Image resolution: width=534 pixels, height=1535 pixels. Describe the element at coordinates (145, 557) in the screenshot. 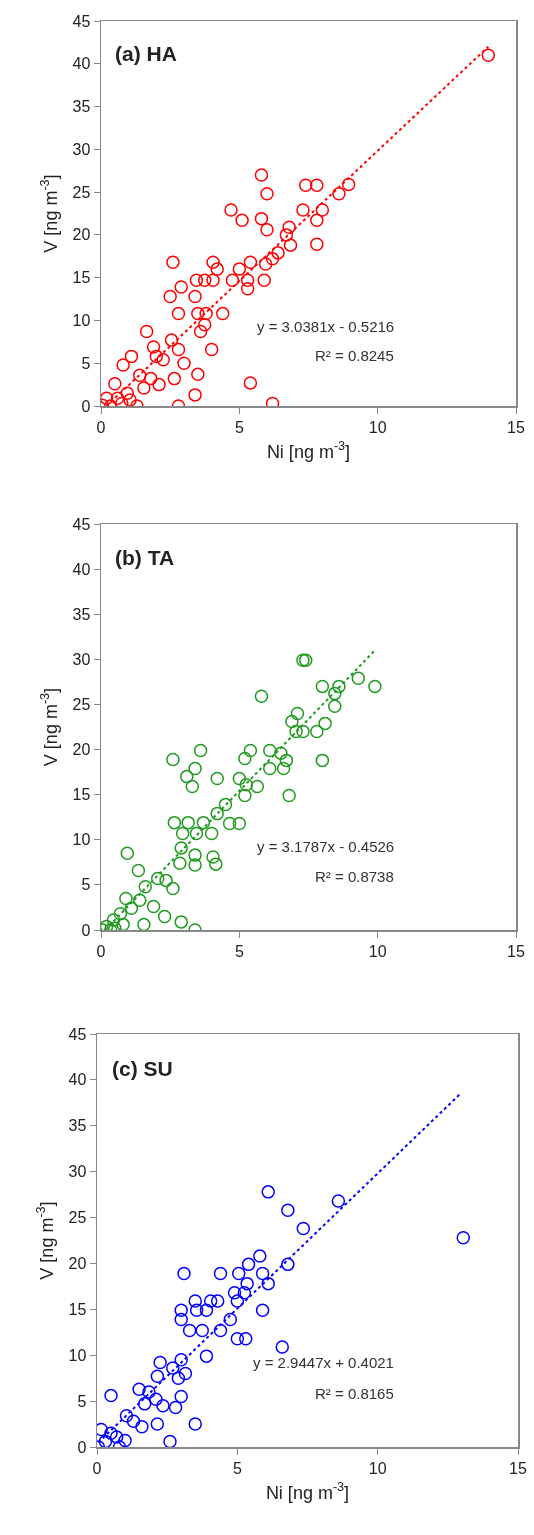

I see `text: (b) TA` at that location.